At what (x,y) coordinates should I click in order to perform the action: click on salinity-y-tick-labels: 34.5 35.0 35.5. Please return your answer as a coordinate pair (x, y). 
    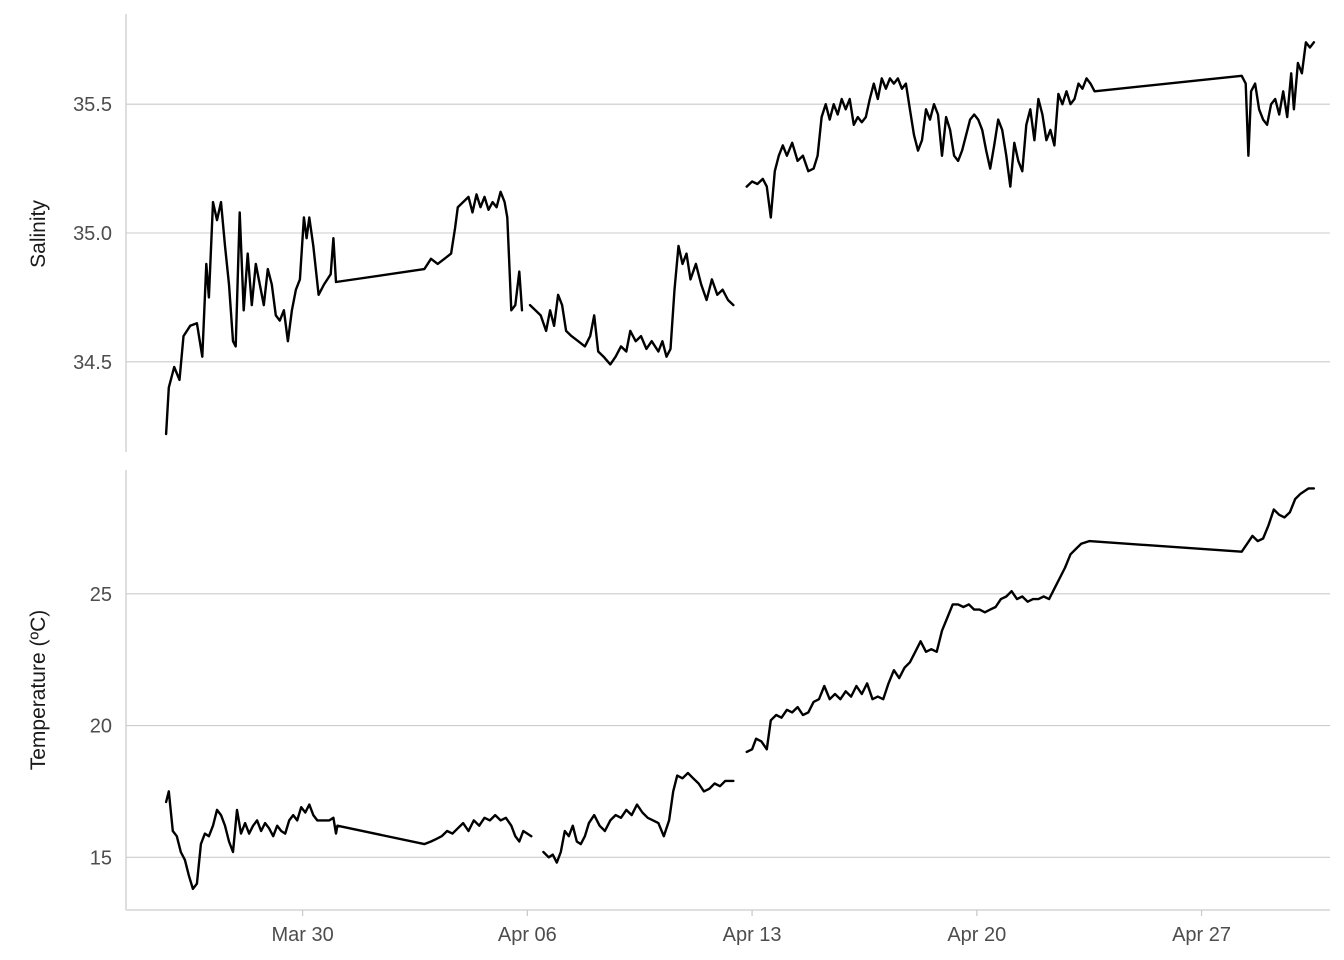
    Looking at the image, I should click on (92, 234).